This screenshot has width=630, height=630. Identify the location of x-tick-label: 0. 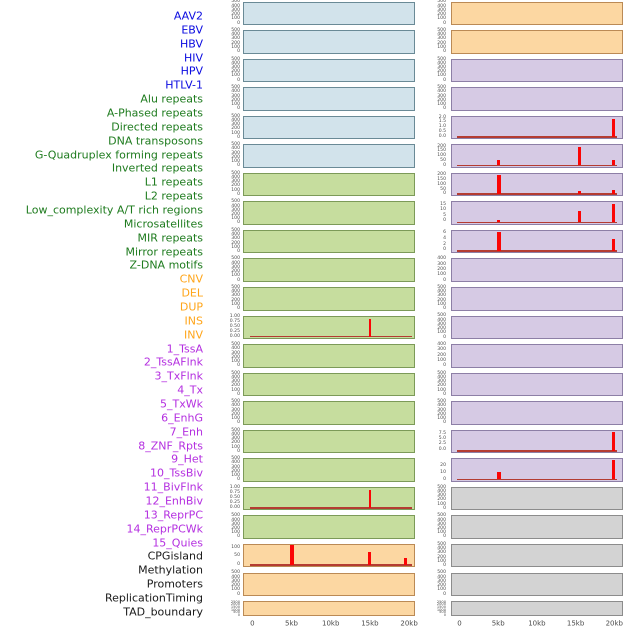
(252, 623).